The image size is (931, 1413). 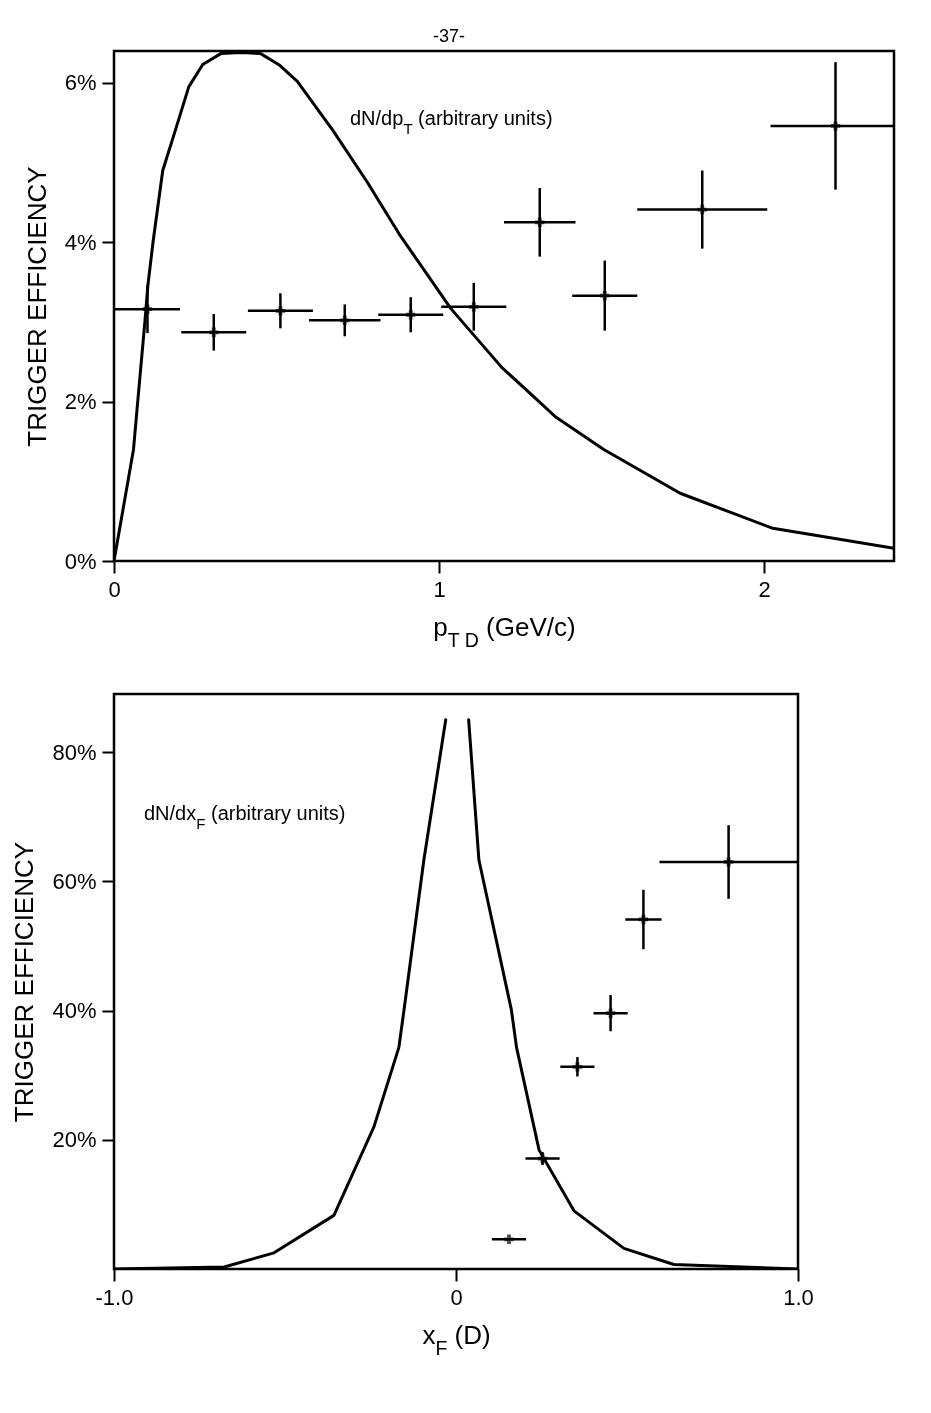 I want to click on y-tick-label: 6%, so click(x=80, y=83).